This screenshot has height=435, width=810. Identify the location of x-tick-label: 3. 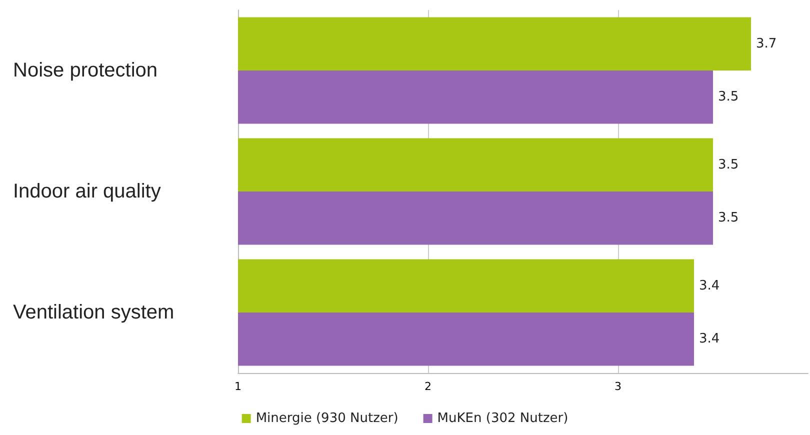
(618, 386).